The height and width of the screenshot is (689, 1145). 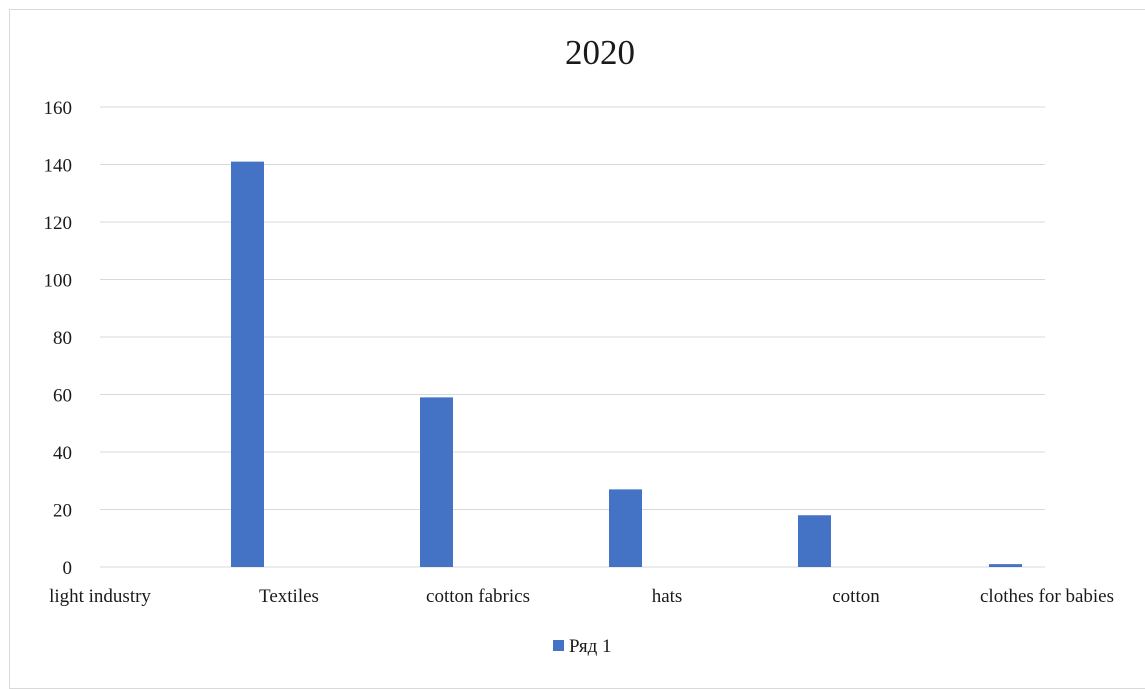 What do you see at coordinates (1047, 596) in the screenshot?
I see `x-tick-label: clothes for babies` at bounding box center [1047, 596].